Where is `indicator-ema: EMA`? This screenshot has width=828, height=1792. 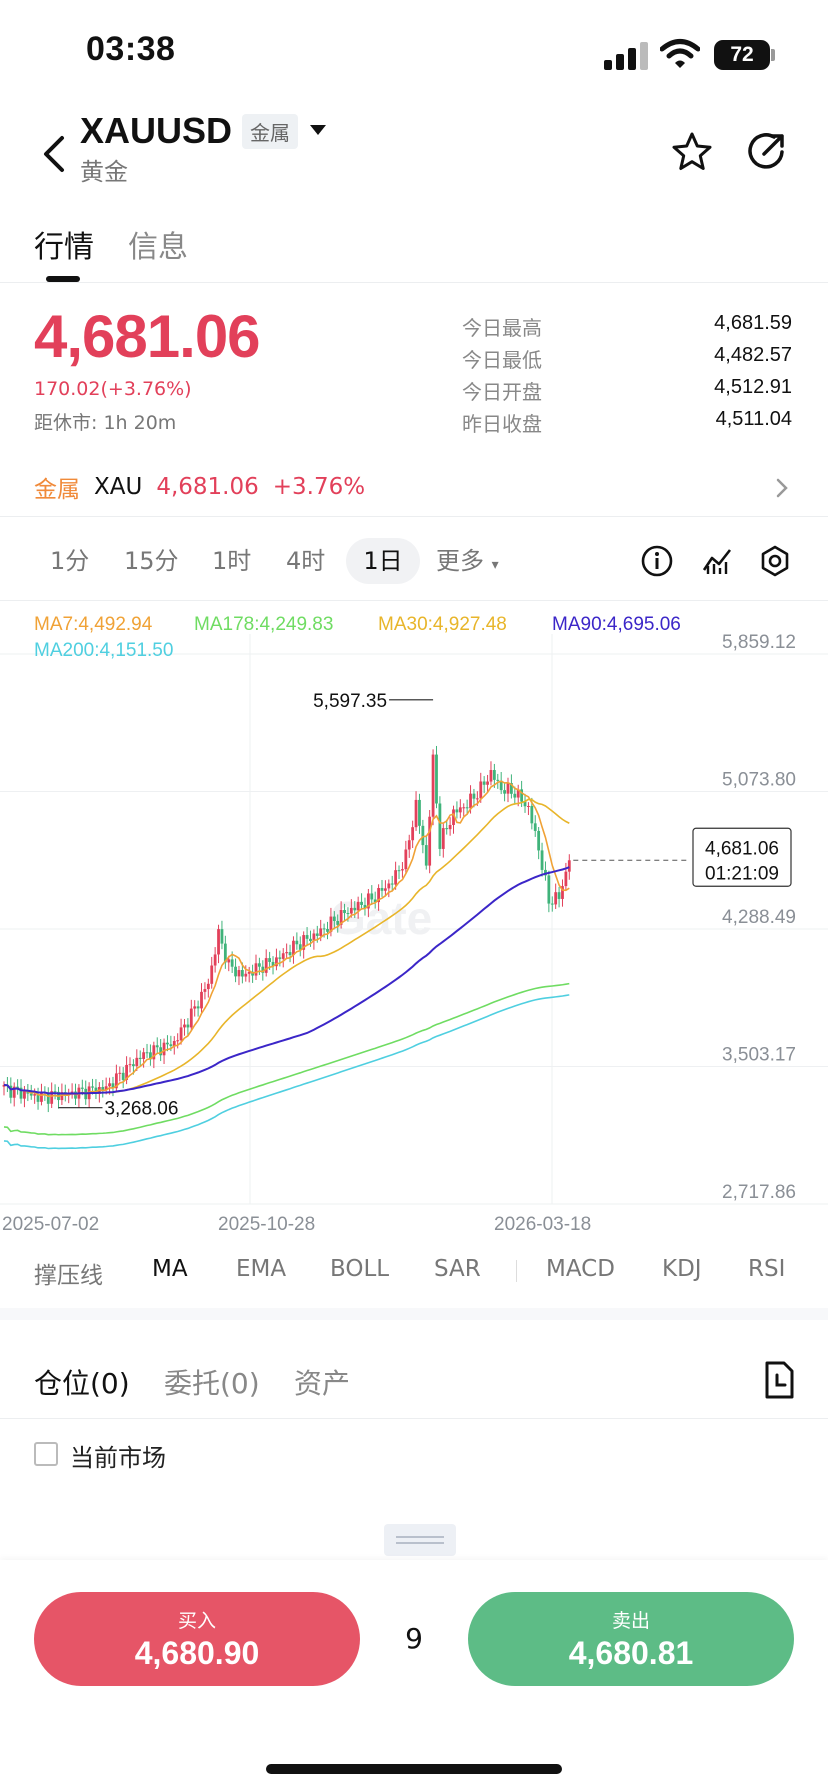
indicator-ema: EMA is located at coordinates (261, 1269).